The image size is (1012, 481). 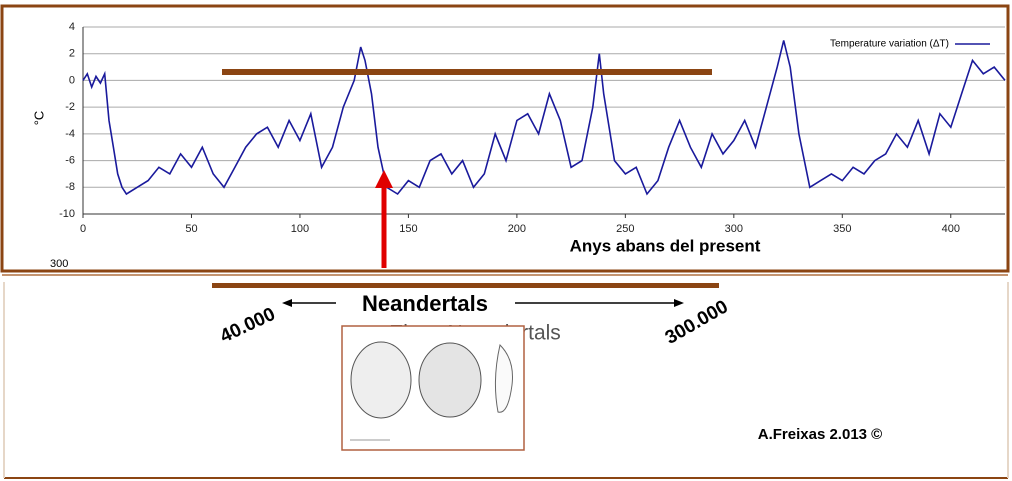 I want to click on y-tick-label: -2, so click(x=70, y=107).